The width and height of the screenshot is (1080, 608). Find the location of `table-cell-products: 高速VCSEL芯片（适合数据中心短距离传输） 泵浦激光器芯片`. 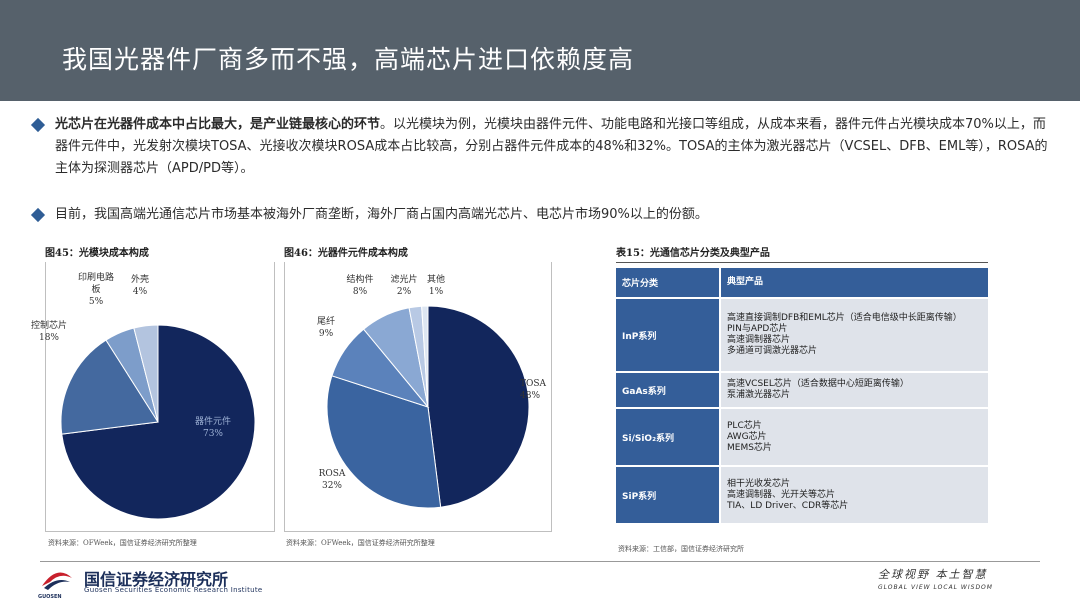

table-cell-products: 高速VCSEL芯片（适合数据中心短距离传输） 泵浦激光器芯片 is located at coordinates (854, 390).